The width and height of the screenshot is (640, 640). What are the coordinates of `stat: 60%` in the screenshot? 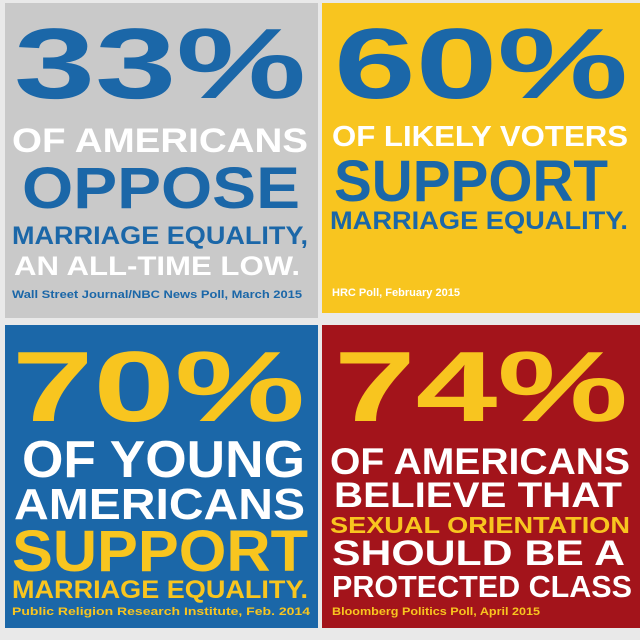 It's located at (481, 64).